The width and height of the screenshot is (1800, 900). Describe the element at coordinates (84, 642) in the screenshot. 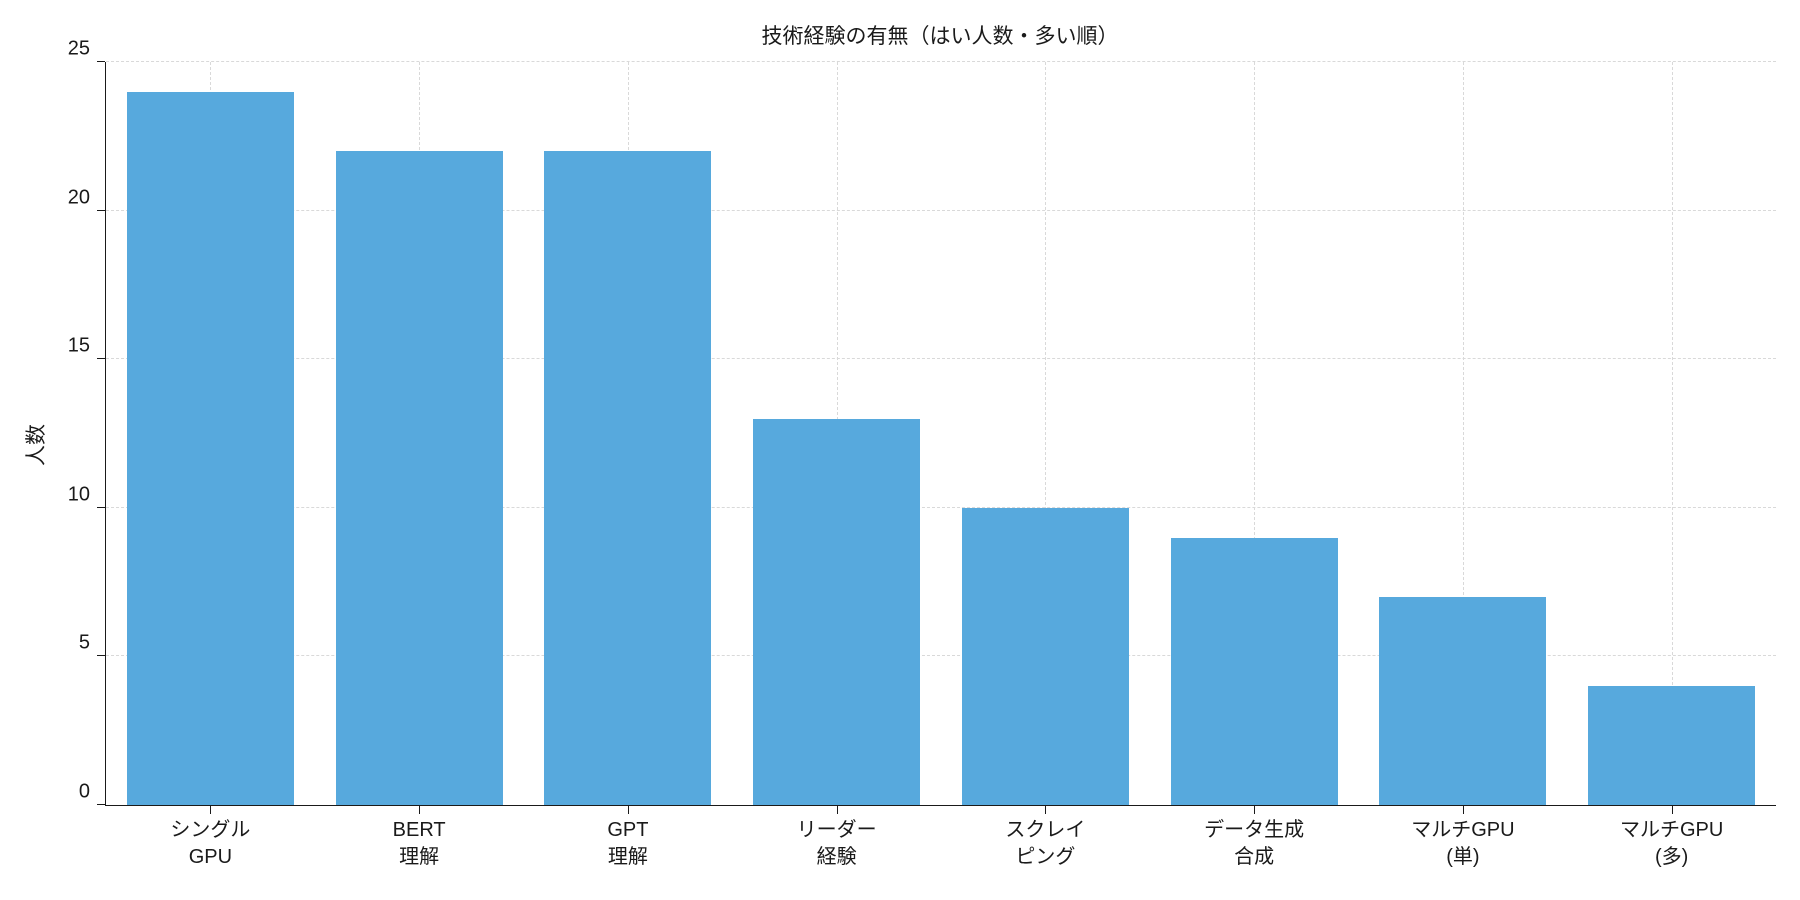

I see `y-tick-label: 5` at that location.